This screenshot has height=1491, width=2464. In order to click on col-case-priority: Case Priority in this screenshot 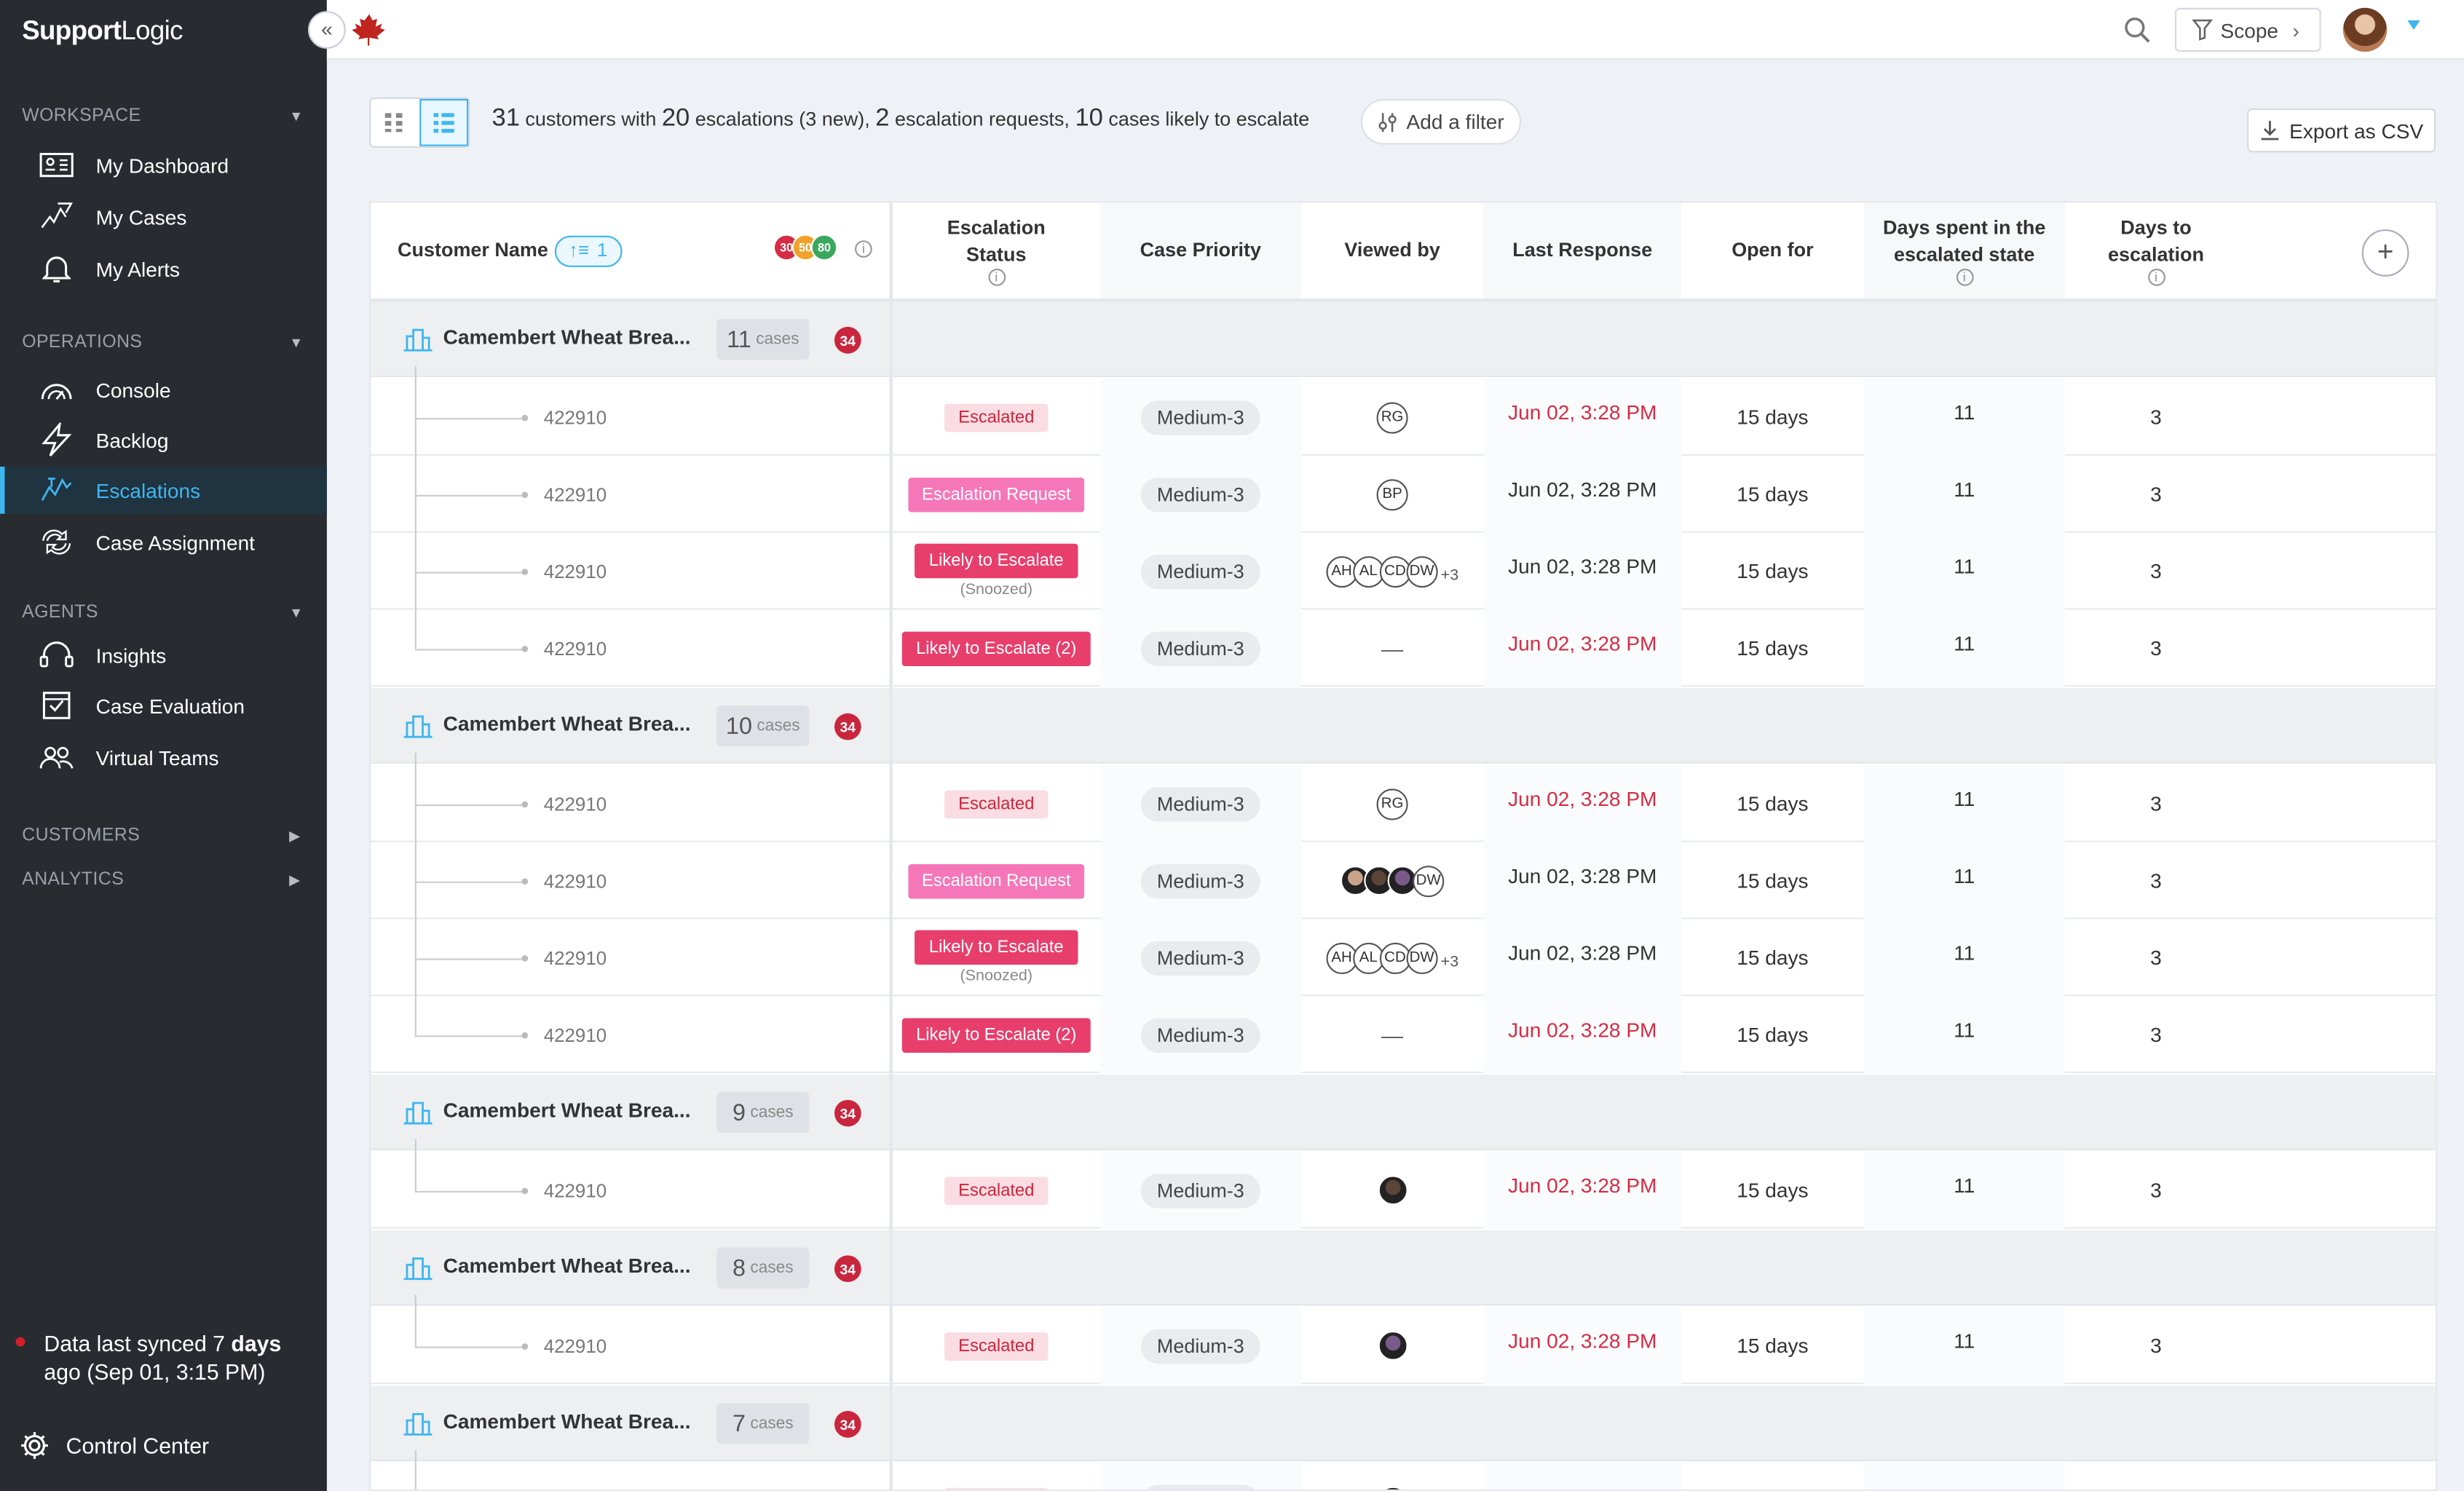, I will do `click(1200, 250)`.